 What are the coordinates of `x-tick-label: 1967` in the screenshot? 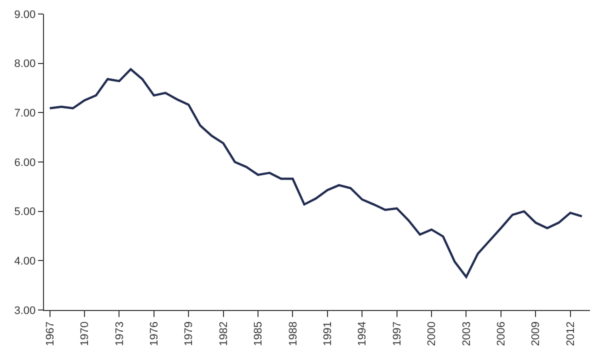 It's located at (50, 334).